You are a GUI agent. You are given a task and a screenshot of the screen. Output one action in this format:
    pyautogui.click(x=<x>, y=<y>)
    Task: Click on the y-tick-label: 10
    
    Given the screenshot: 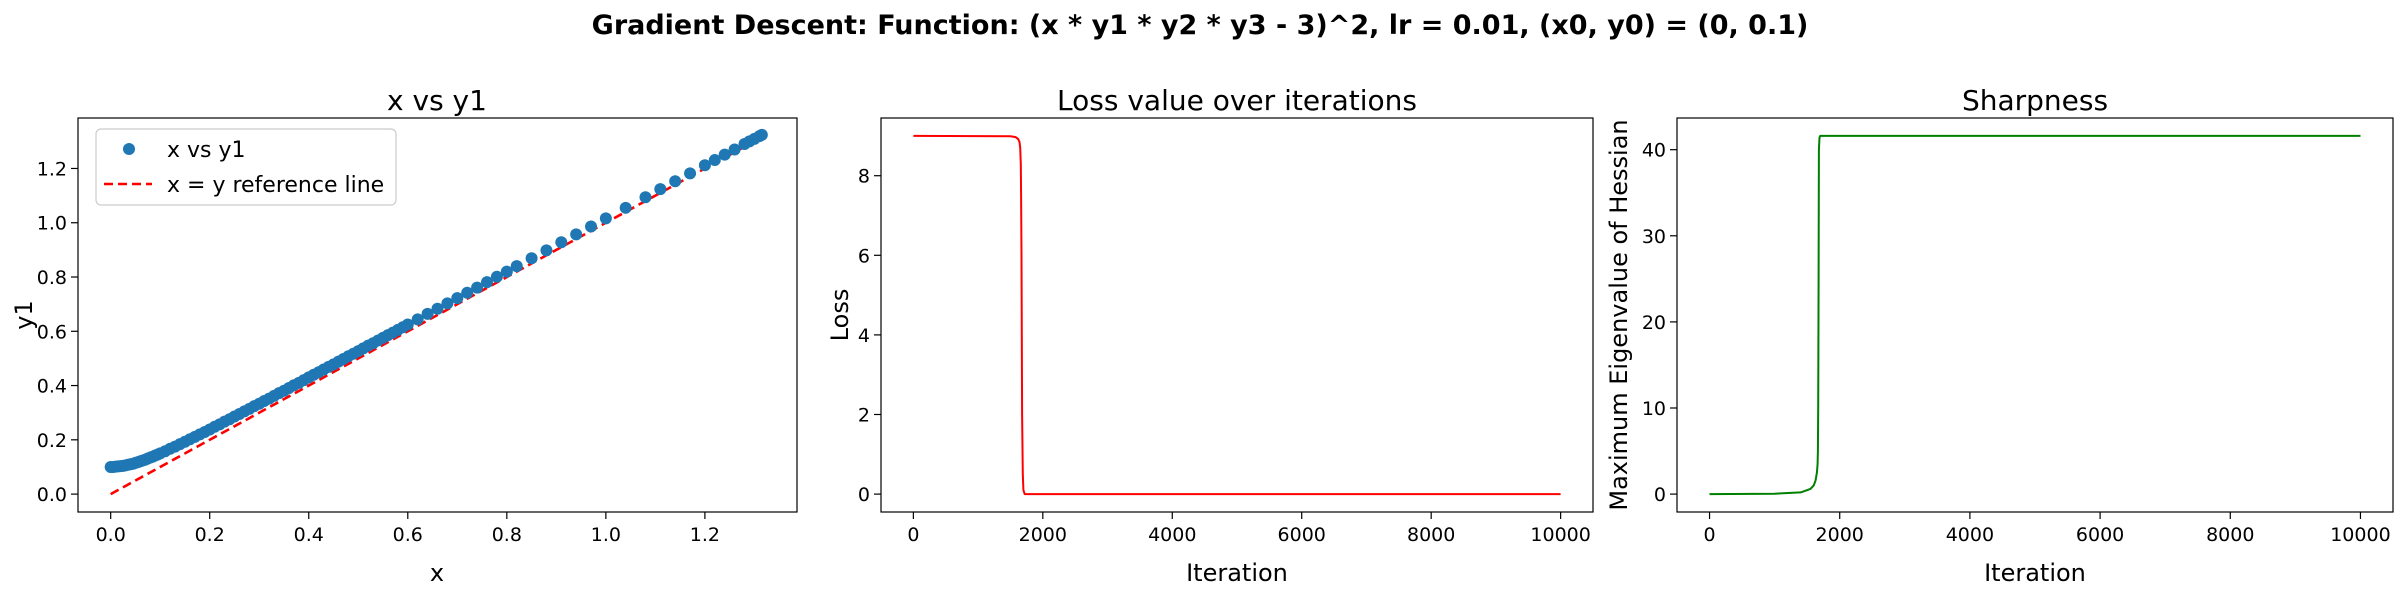 What is the action you would take?
    pyautogui.click(x=1654, y=409)
    